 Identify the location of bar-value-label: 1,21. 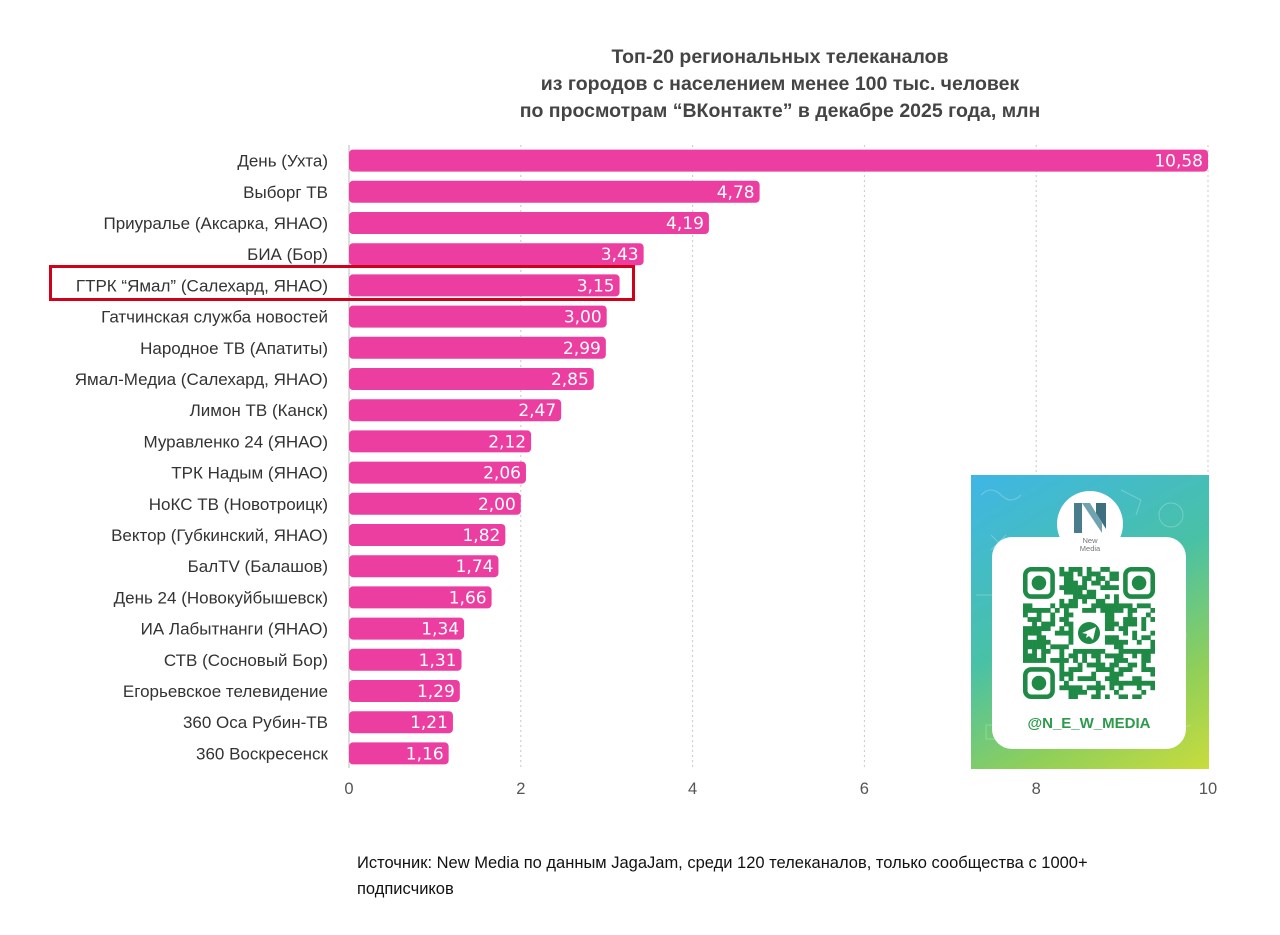
(429, 723).